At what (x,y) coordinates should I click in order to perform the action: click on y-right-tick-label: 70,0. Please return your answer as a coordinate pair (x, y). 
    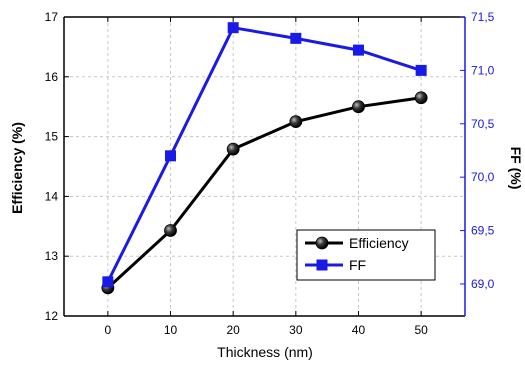
    Looking at the image, I should click on (483, 177).